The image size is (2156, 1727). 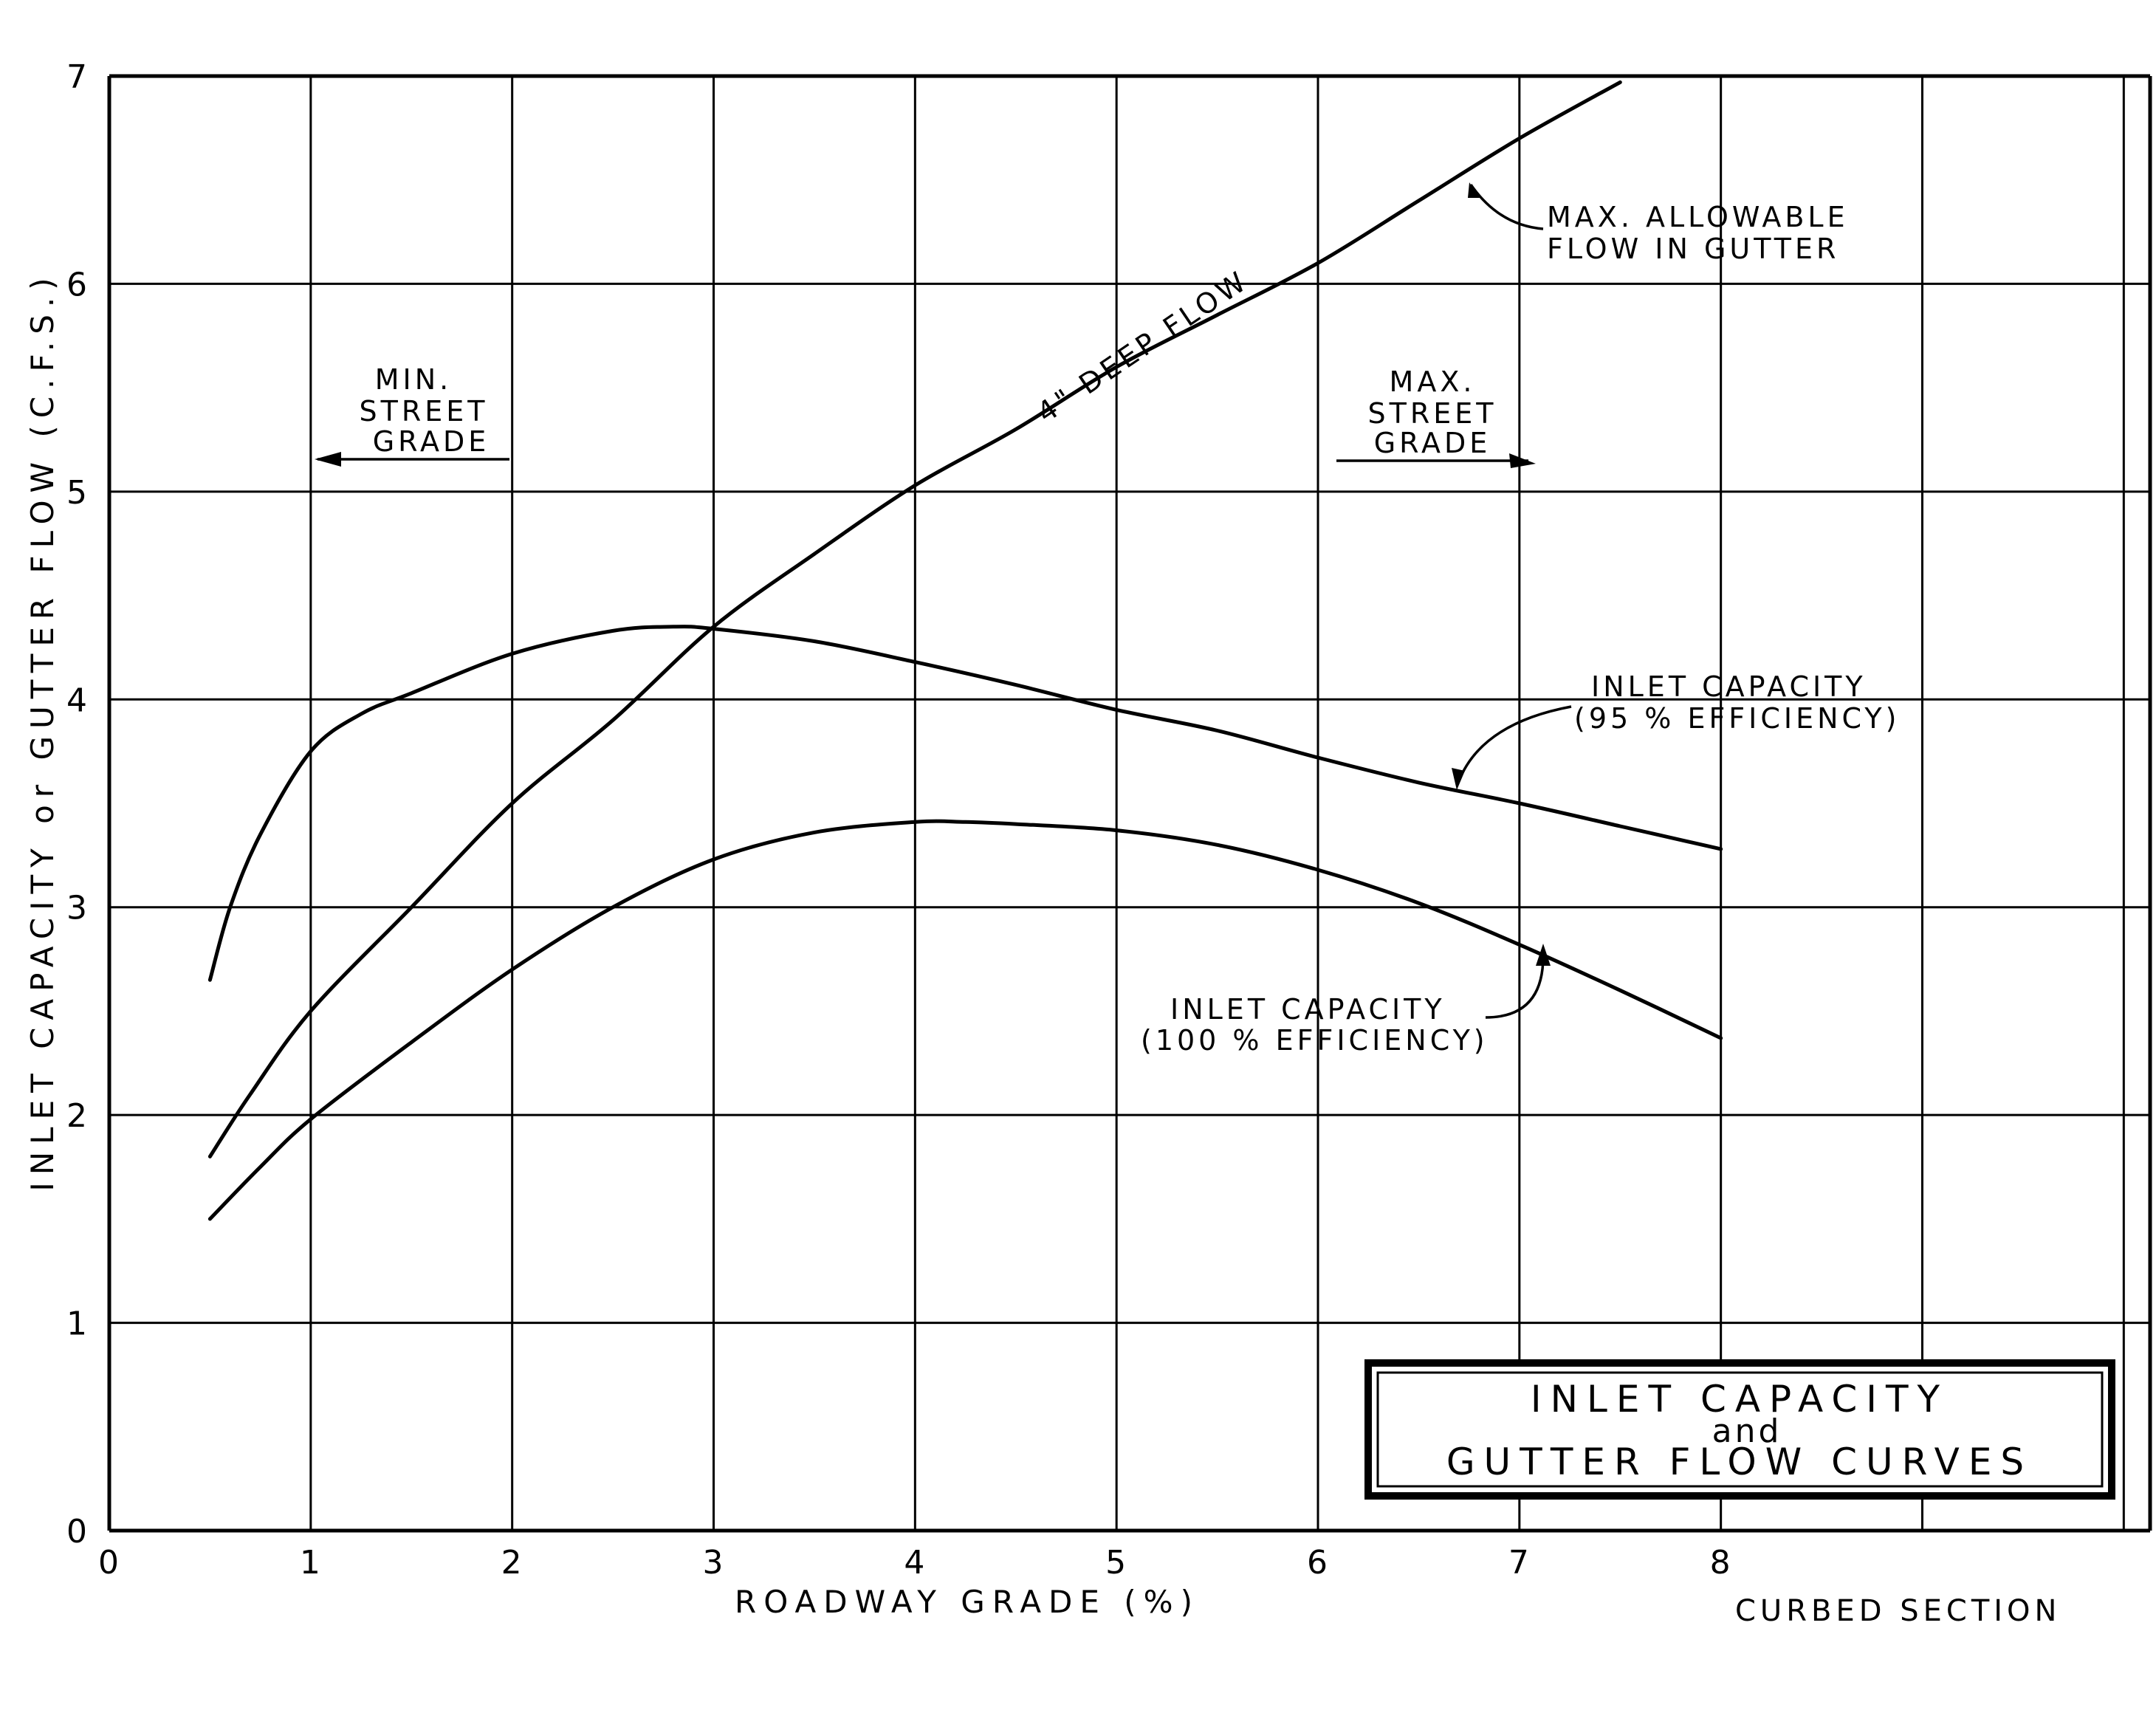 What do you see at coordinates (1523, 461) in the screenshot?
I see `max-grade-arrowhead` at bounding box center [1523, 461].